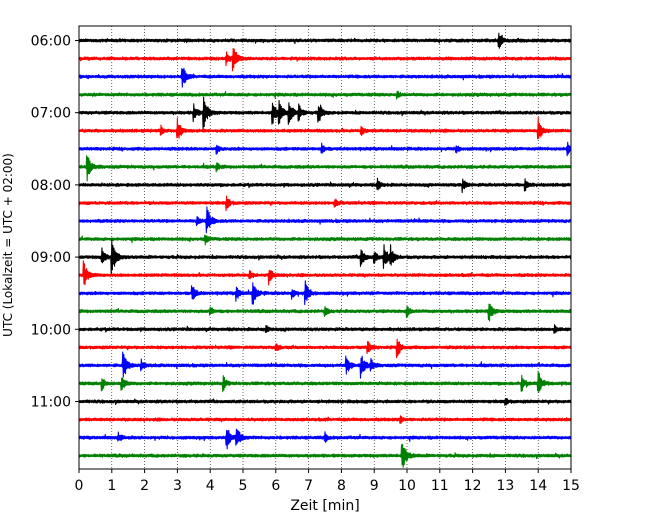 The image size is (650, 520). What do you see at coordinates (144, 486) in the screenshot?
I see `x-tick-label: 2` at bounding box center [144, 486].